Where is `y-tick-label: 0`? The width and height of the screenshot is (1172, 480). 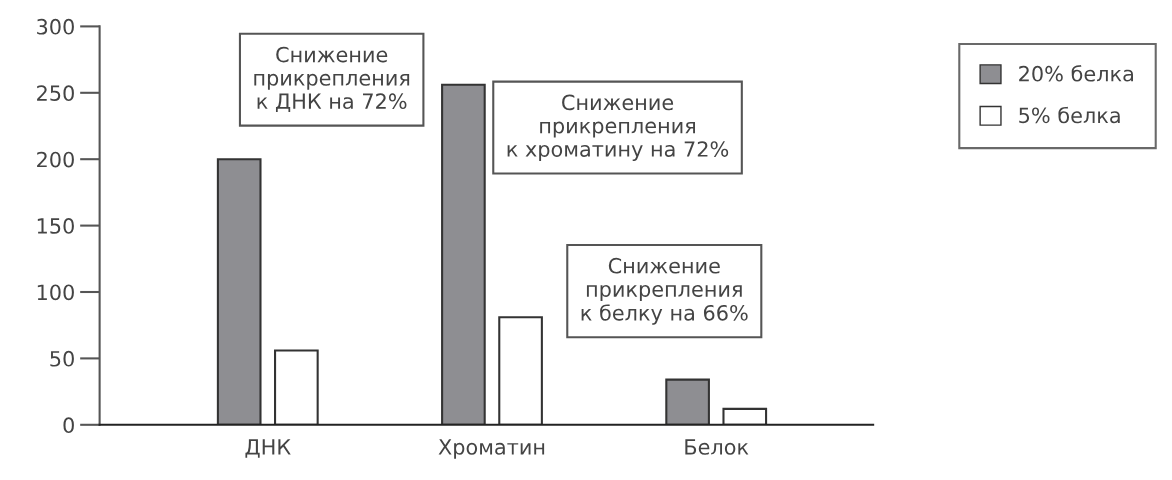 y-tick-label: 0 is located at coordinates (68, 425).